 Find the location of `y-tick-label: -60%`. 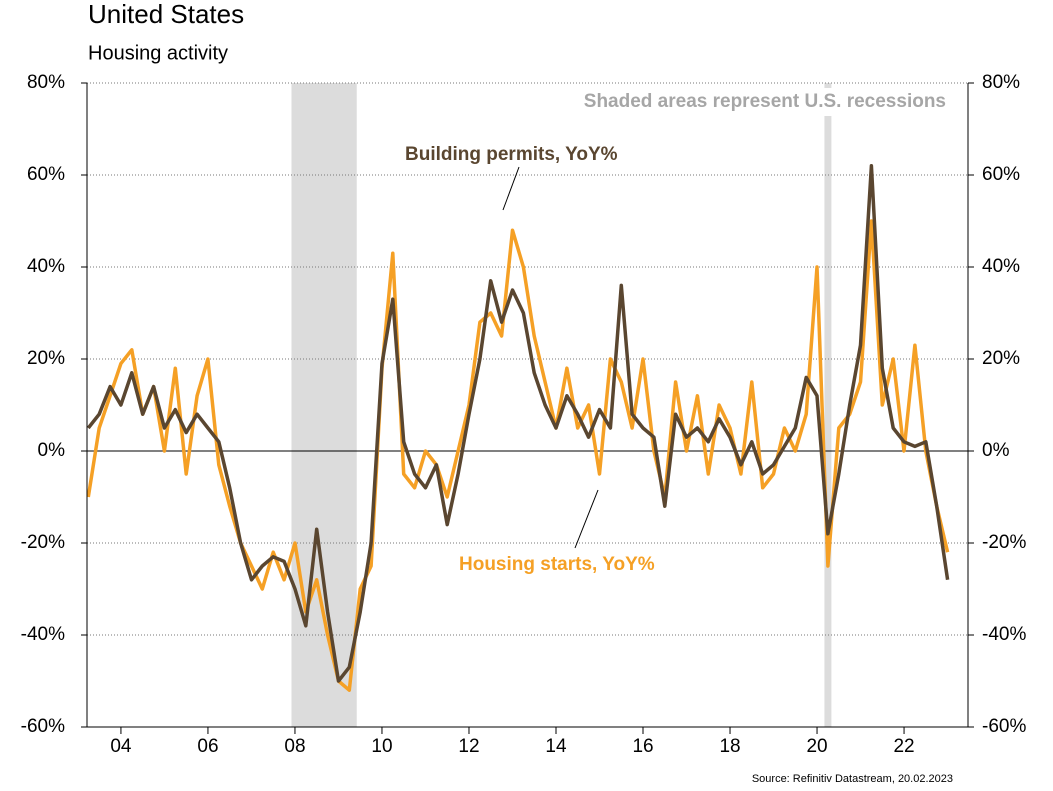

y-tick-label: -60% is located at coordinates (43, 726).